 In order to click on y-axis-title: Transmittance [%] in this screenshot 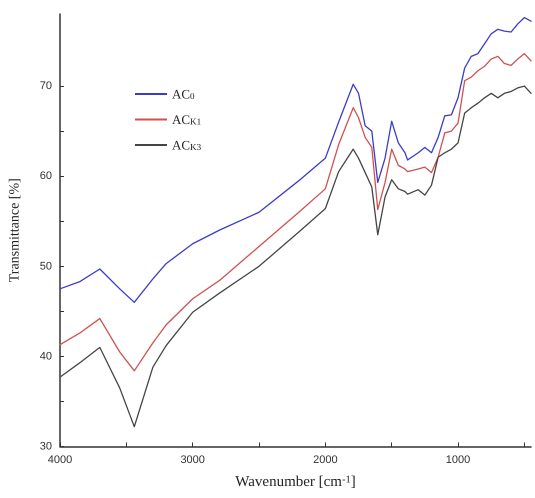, I will do `click(15, 230)`.